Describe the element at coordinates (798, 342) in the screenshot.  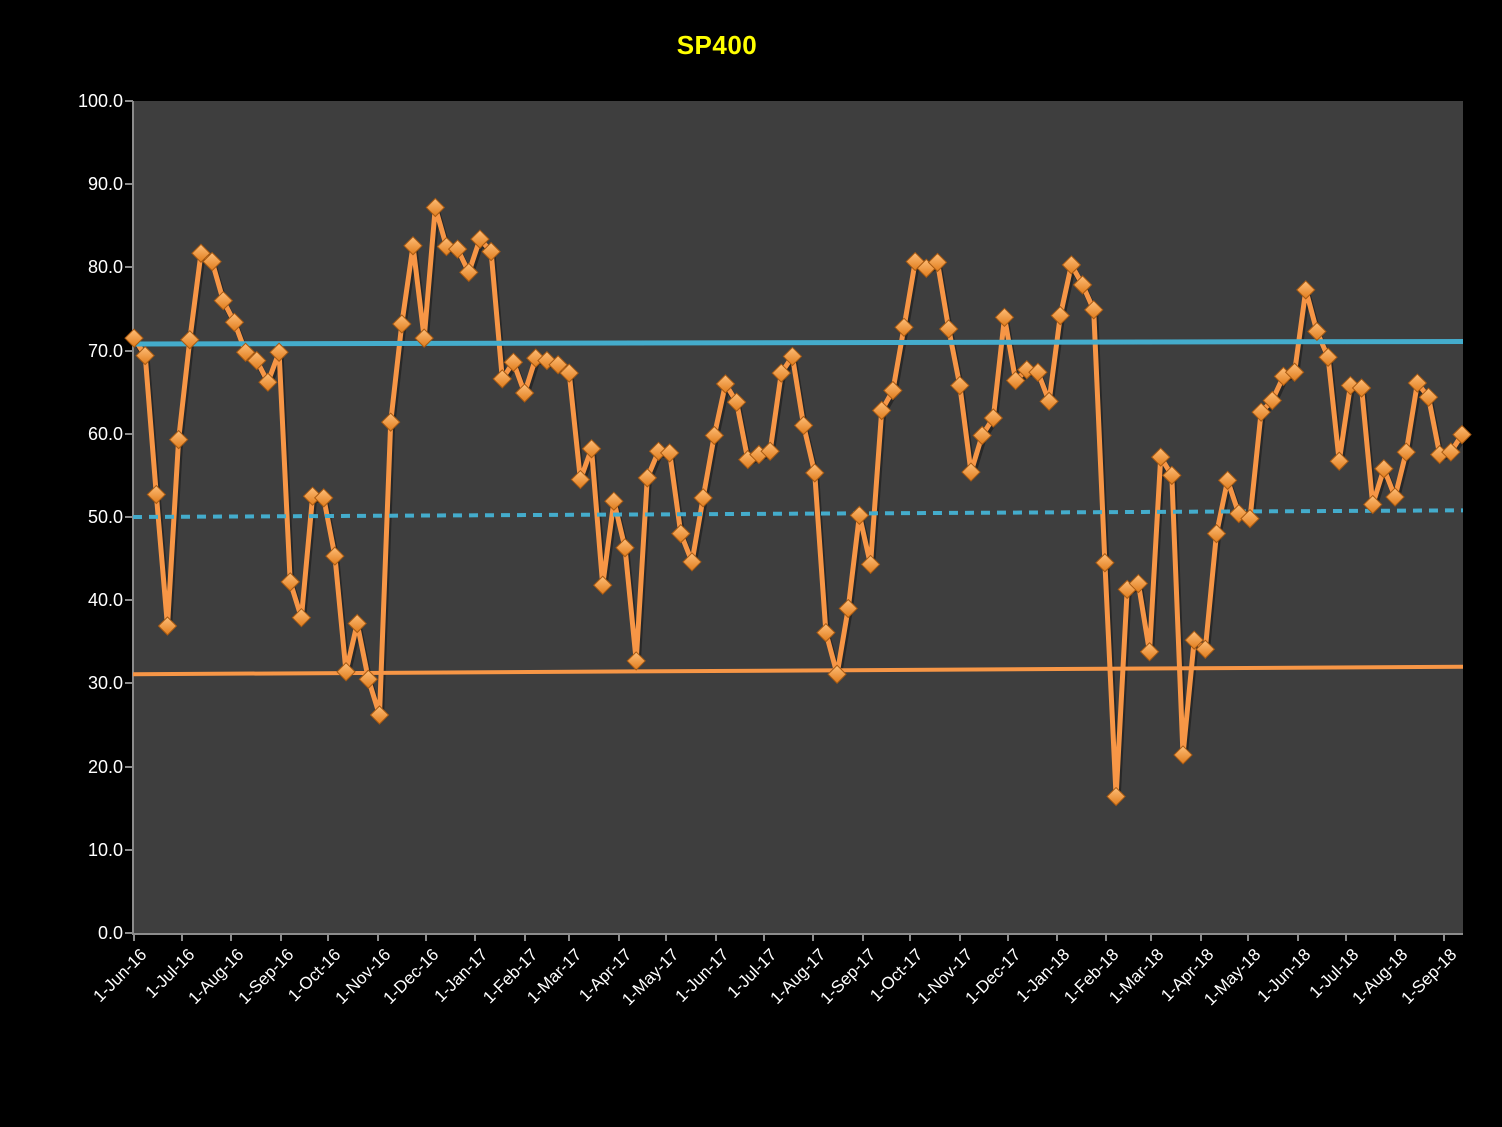
I see `upper-reference-line` at that location.